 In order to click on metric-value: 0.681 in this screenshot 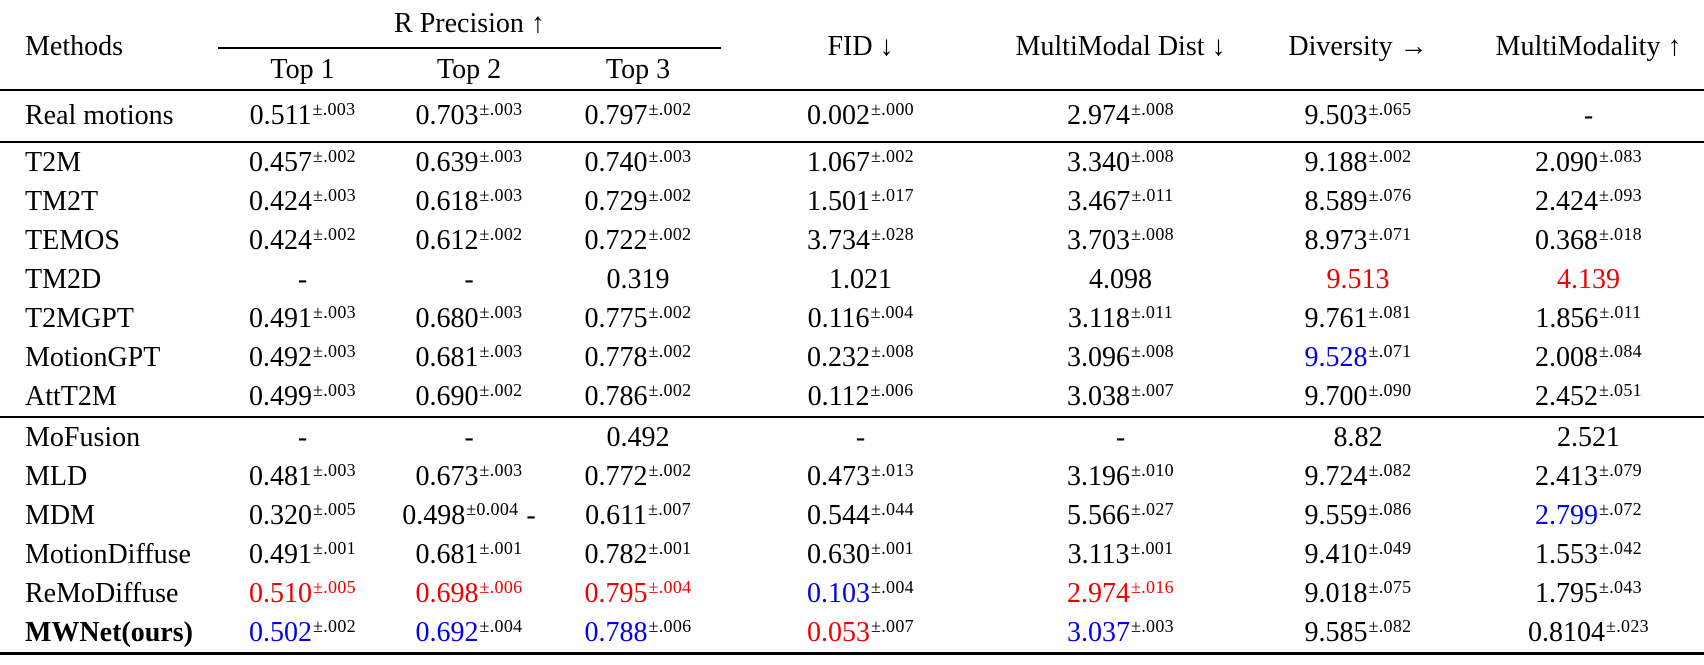, I will do `click(447, 554)`.